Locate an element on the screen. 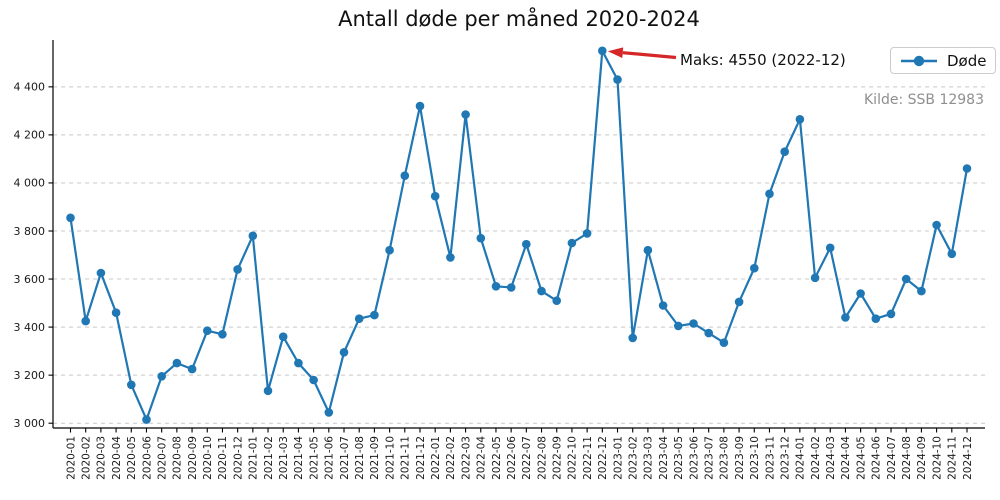  x-tick-label: 2024-10 is located at coordinates (937, 458).